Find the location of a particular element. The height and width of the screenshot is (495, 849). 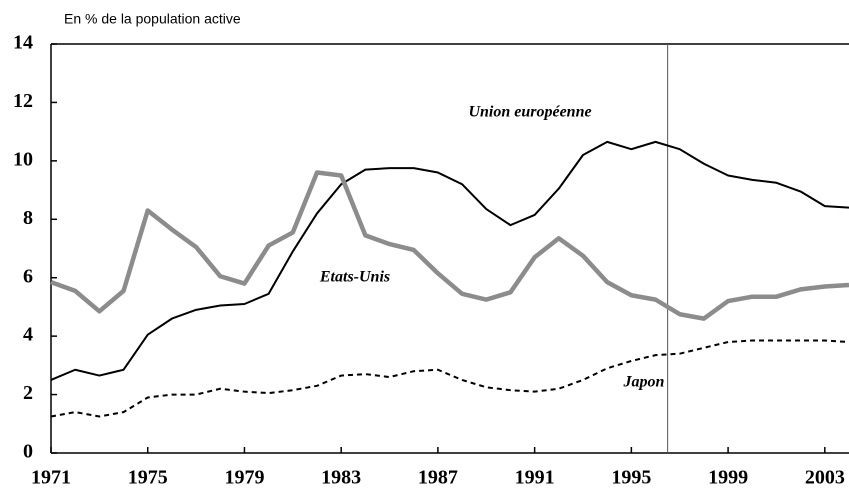

x-tick-label: 1999 is located at coordinates (728, 478).